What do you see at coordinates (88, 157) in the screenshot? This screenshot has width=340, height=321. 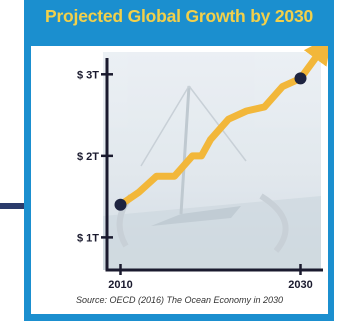 I see `y-tick-label: $ 2T` at bounding box center [88, 157].